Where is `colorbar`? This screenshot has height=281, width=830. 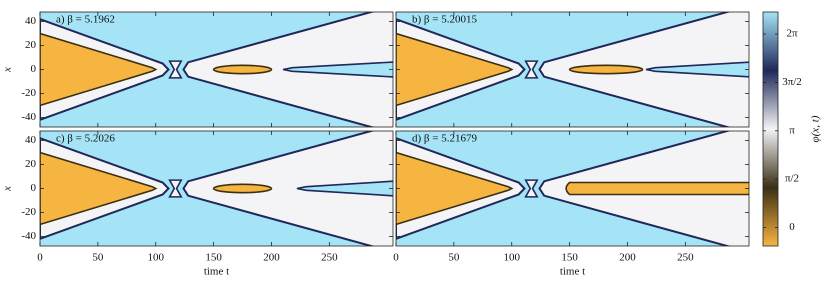
colorbar is located at coordinates (770, 129).